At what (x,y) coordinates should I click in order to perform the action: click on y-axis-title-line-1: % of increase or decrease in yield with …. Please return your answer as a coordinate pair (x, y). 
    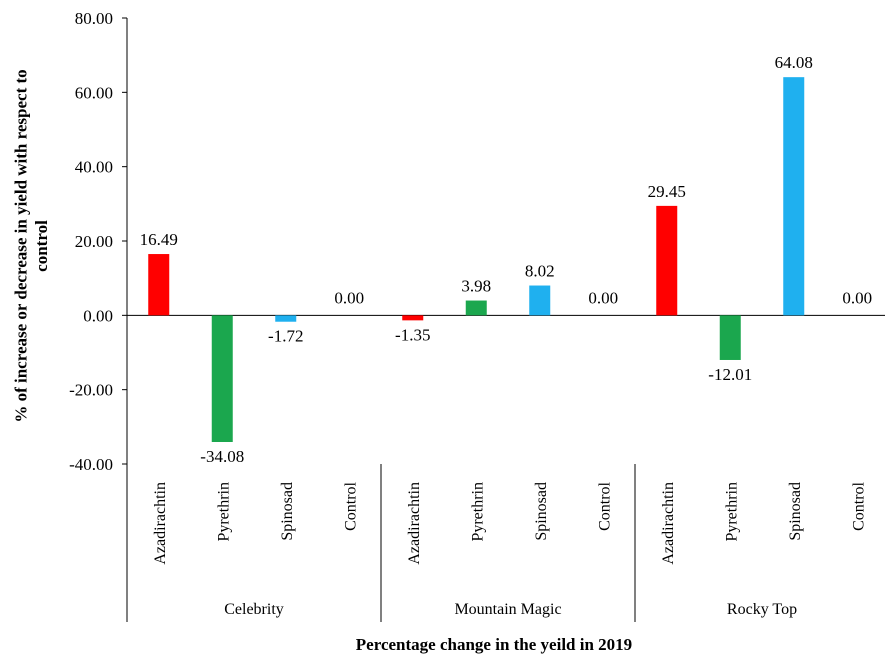
    Looking at the image, I should click on (21, 245).